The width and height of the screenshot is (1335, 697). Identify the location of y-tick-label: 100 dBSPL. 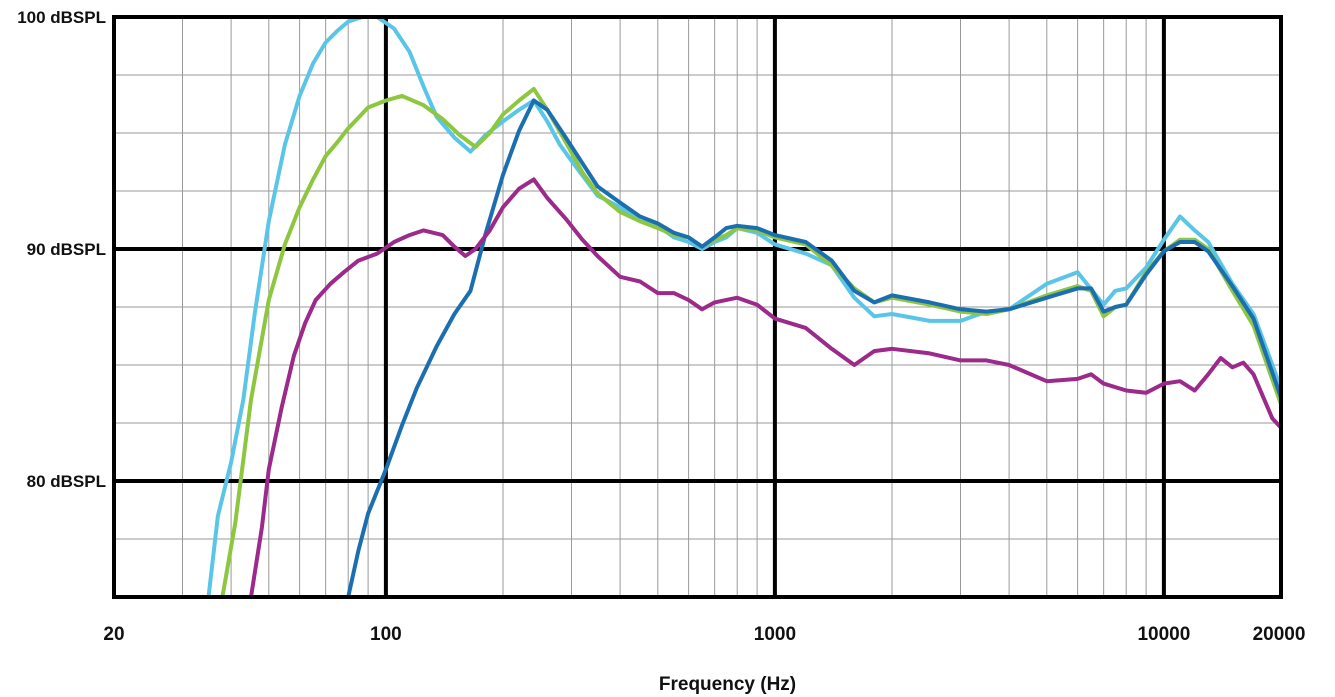
(61, 17).